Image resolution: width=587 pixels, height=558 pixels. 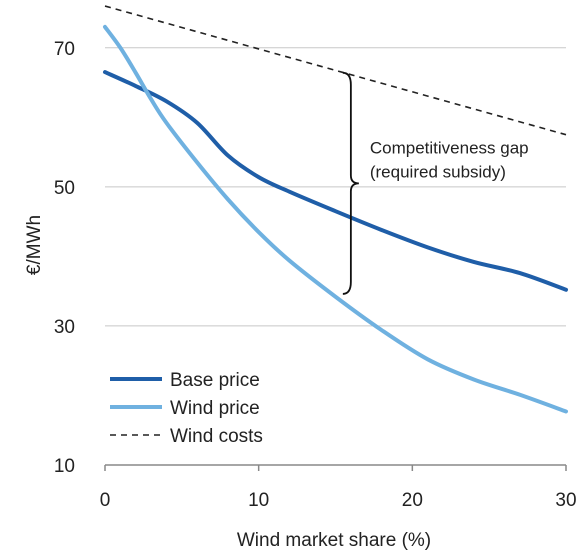 What do you see at coordinates (34, 245) in the screenshot?
I see `y-axis-title: €/MWh` at bounding box center [34, 245].